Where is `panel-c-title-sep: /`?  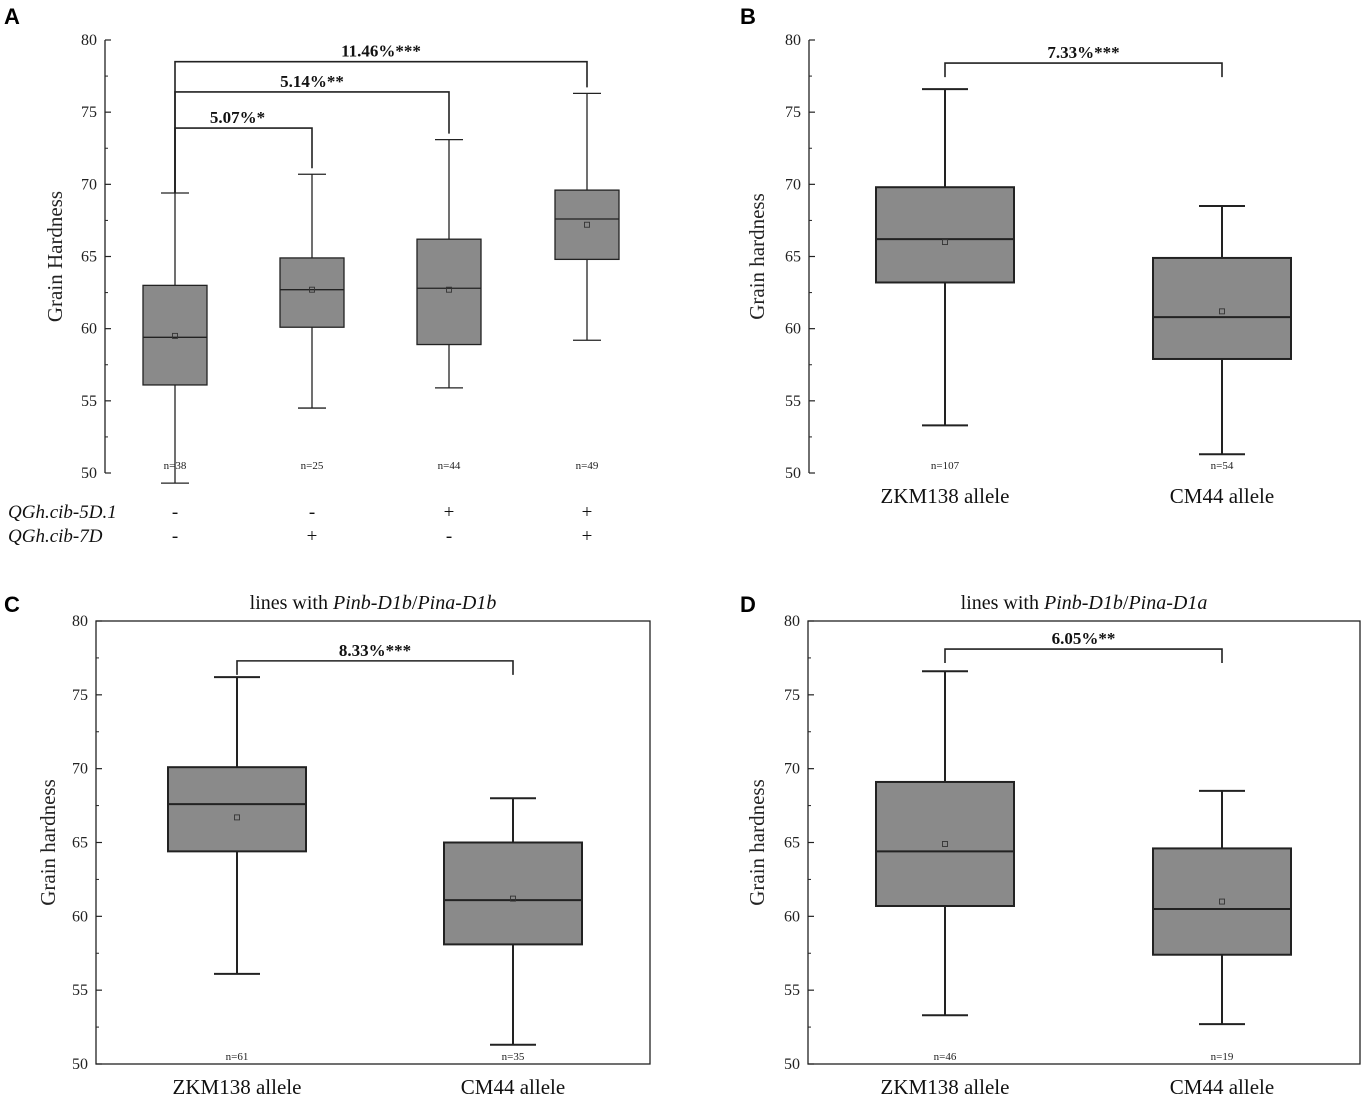
panel-c-title-sep: / is located at coordinates (415, 603).